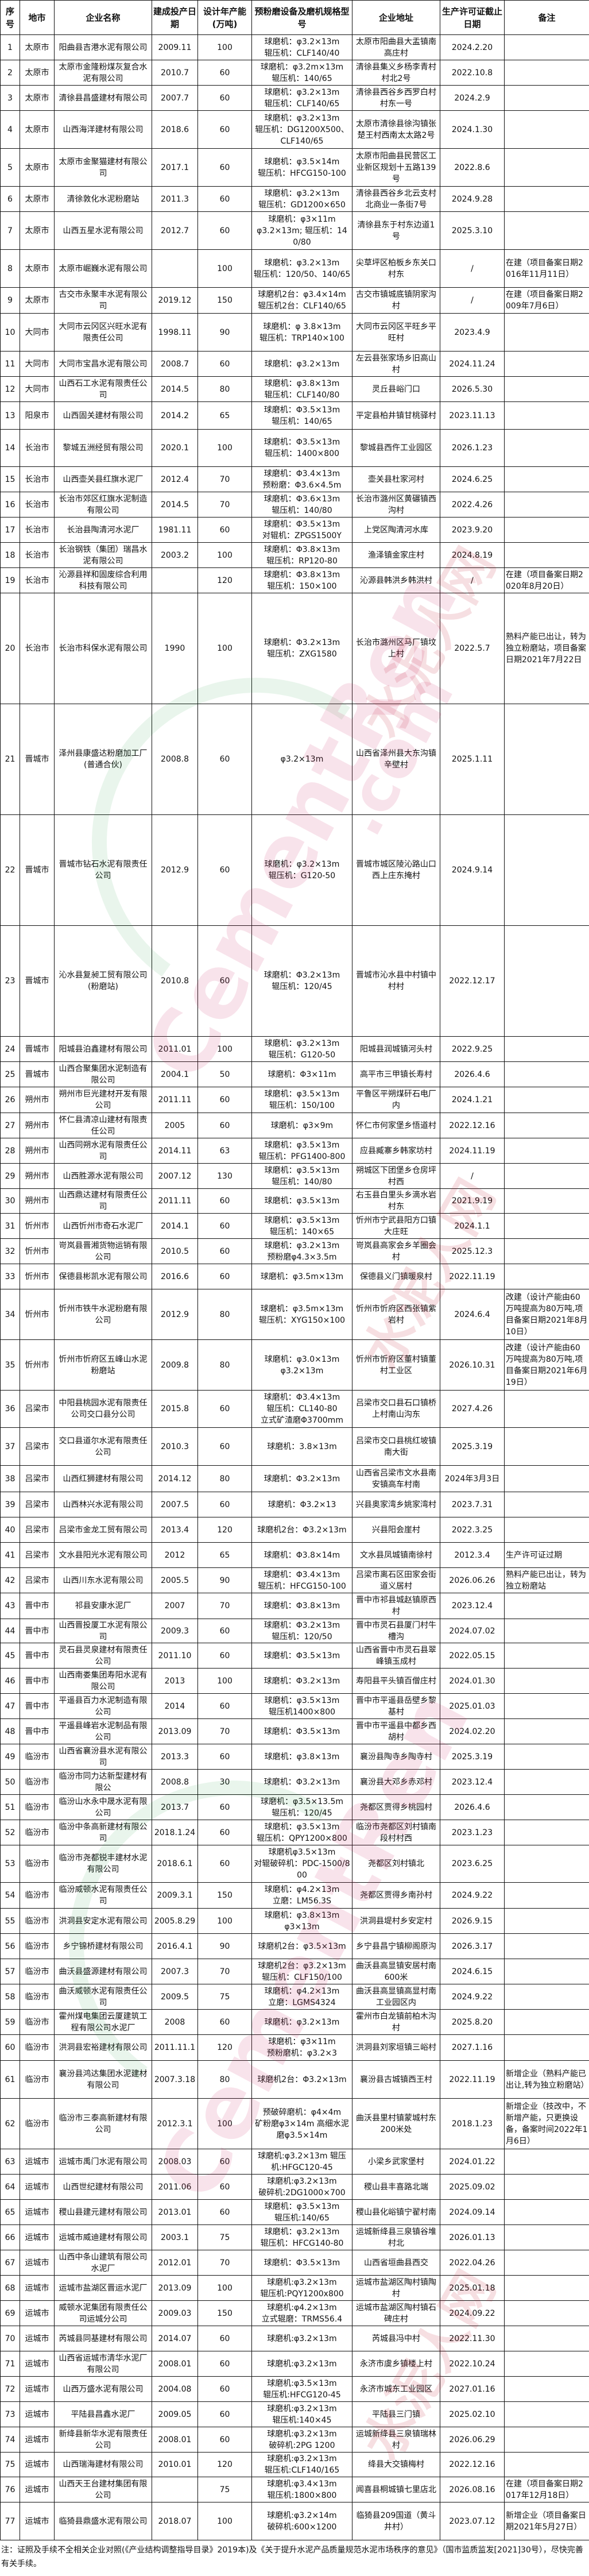 This screenshot has height=2576, width=589. Describe the element at coordinates (301, 167) in the screenshot. I see `equipment-cell: 球磨机：φ3.5×14m 辊压机：HFCG150-100` at that location.